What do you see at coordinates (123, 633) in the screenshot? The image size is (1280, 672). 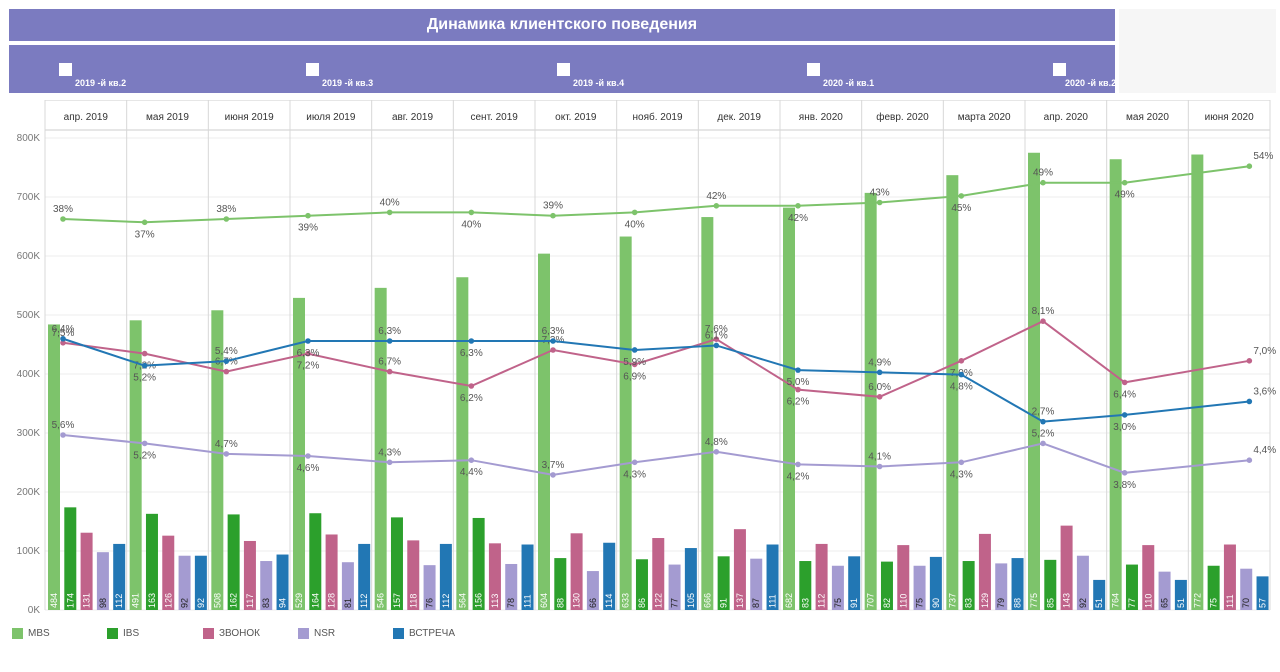 I see `legend-item-ibs: IBS` at bounding box center [123, 633].